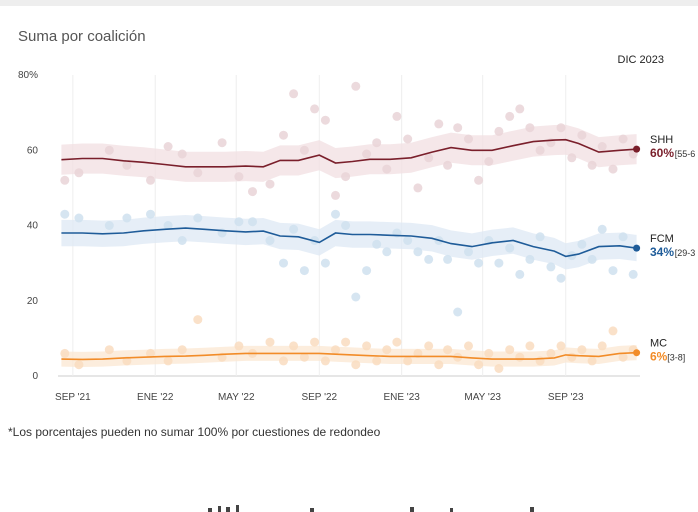 Image resolution: width=698 pixels, height=512 pixels. What do you see at coordinates (349, 356) in the screenshot?
I see `mc-line` at bounding box center [349, 356].